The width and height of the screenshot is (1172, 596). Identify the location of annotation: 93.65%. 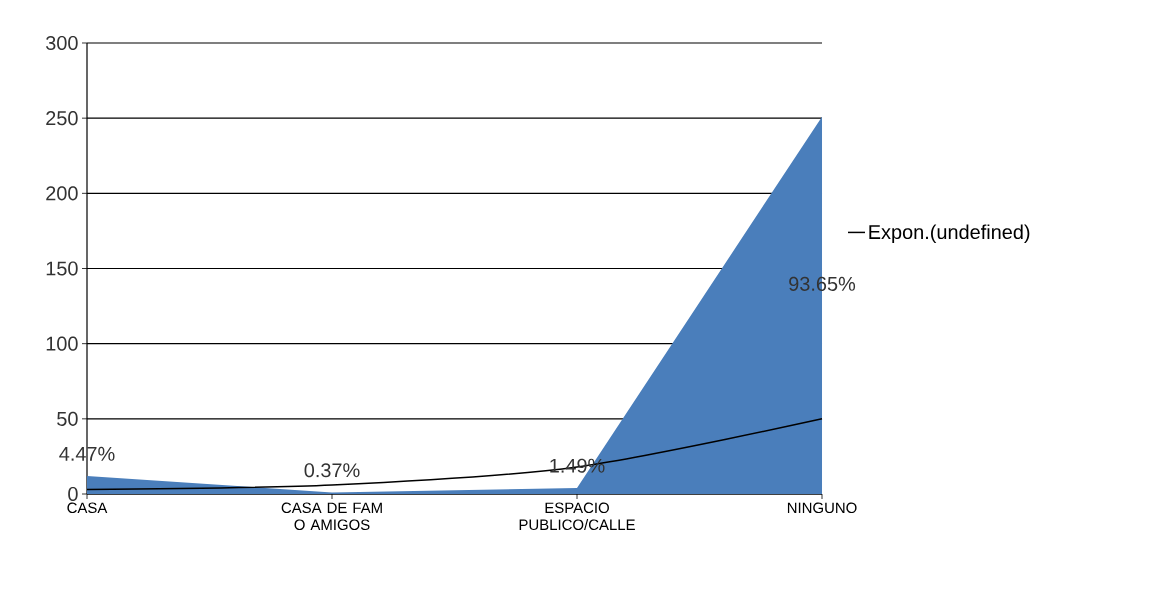
(822, 283).